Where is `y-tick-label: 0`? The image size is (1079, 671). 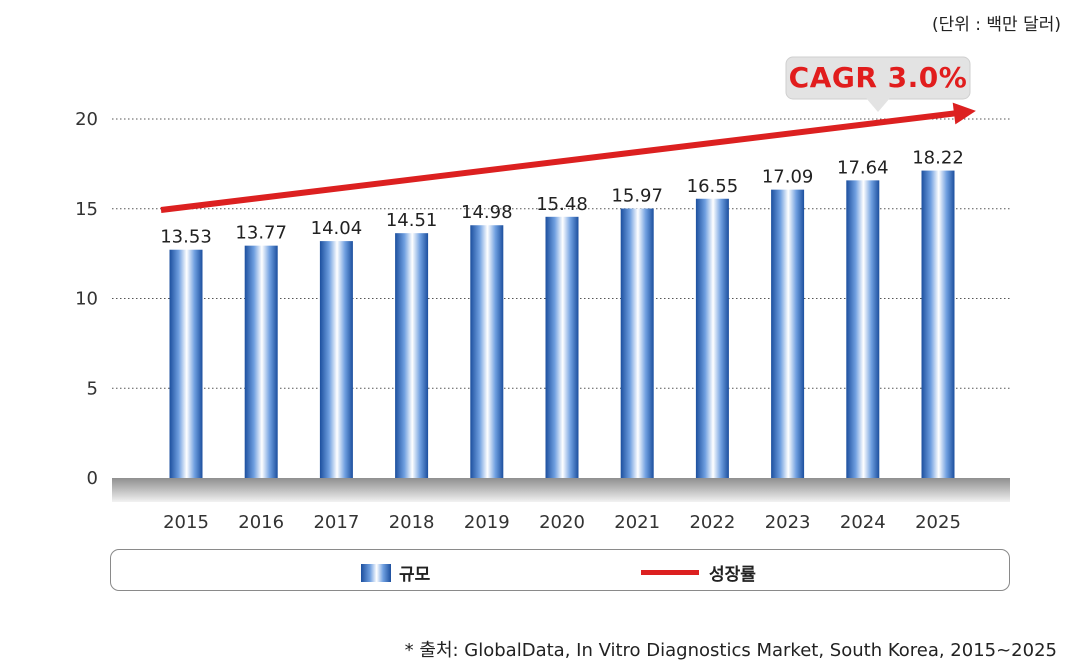
y-tick-label: 0 is located at coordinates (92, 478).